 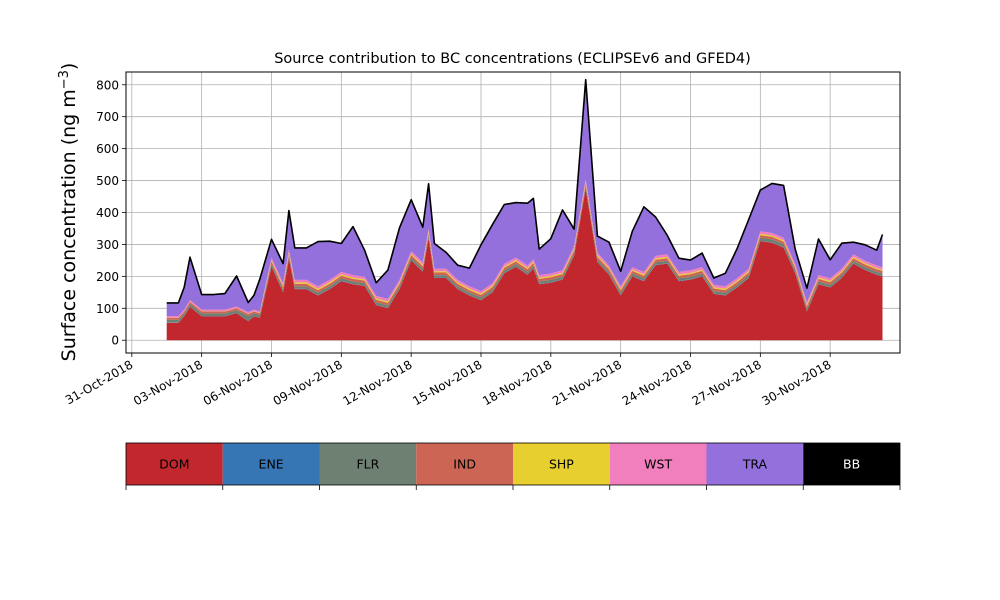 I want to click on colorbar-swatch-tra, so click(x=755, y=464).